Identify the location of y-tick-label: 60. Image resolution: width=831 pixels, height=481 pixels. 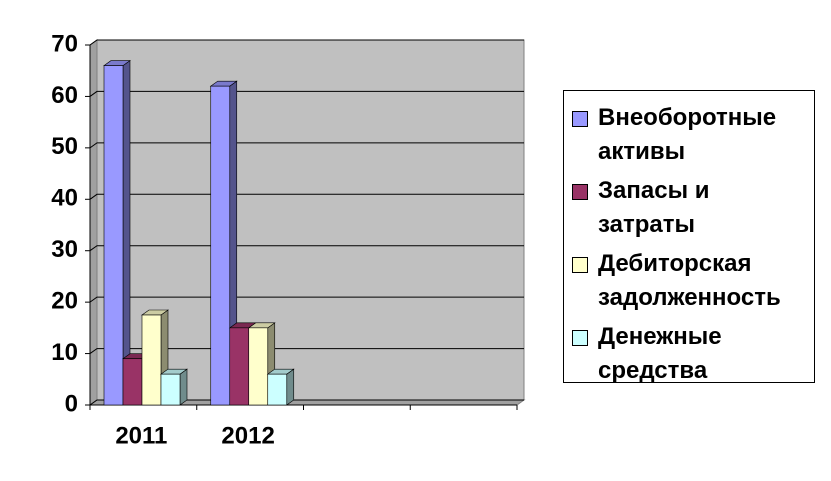
(64, 95).